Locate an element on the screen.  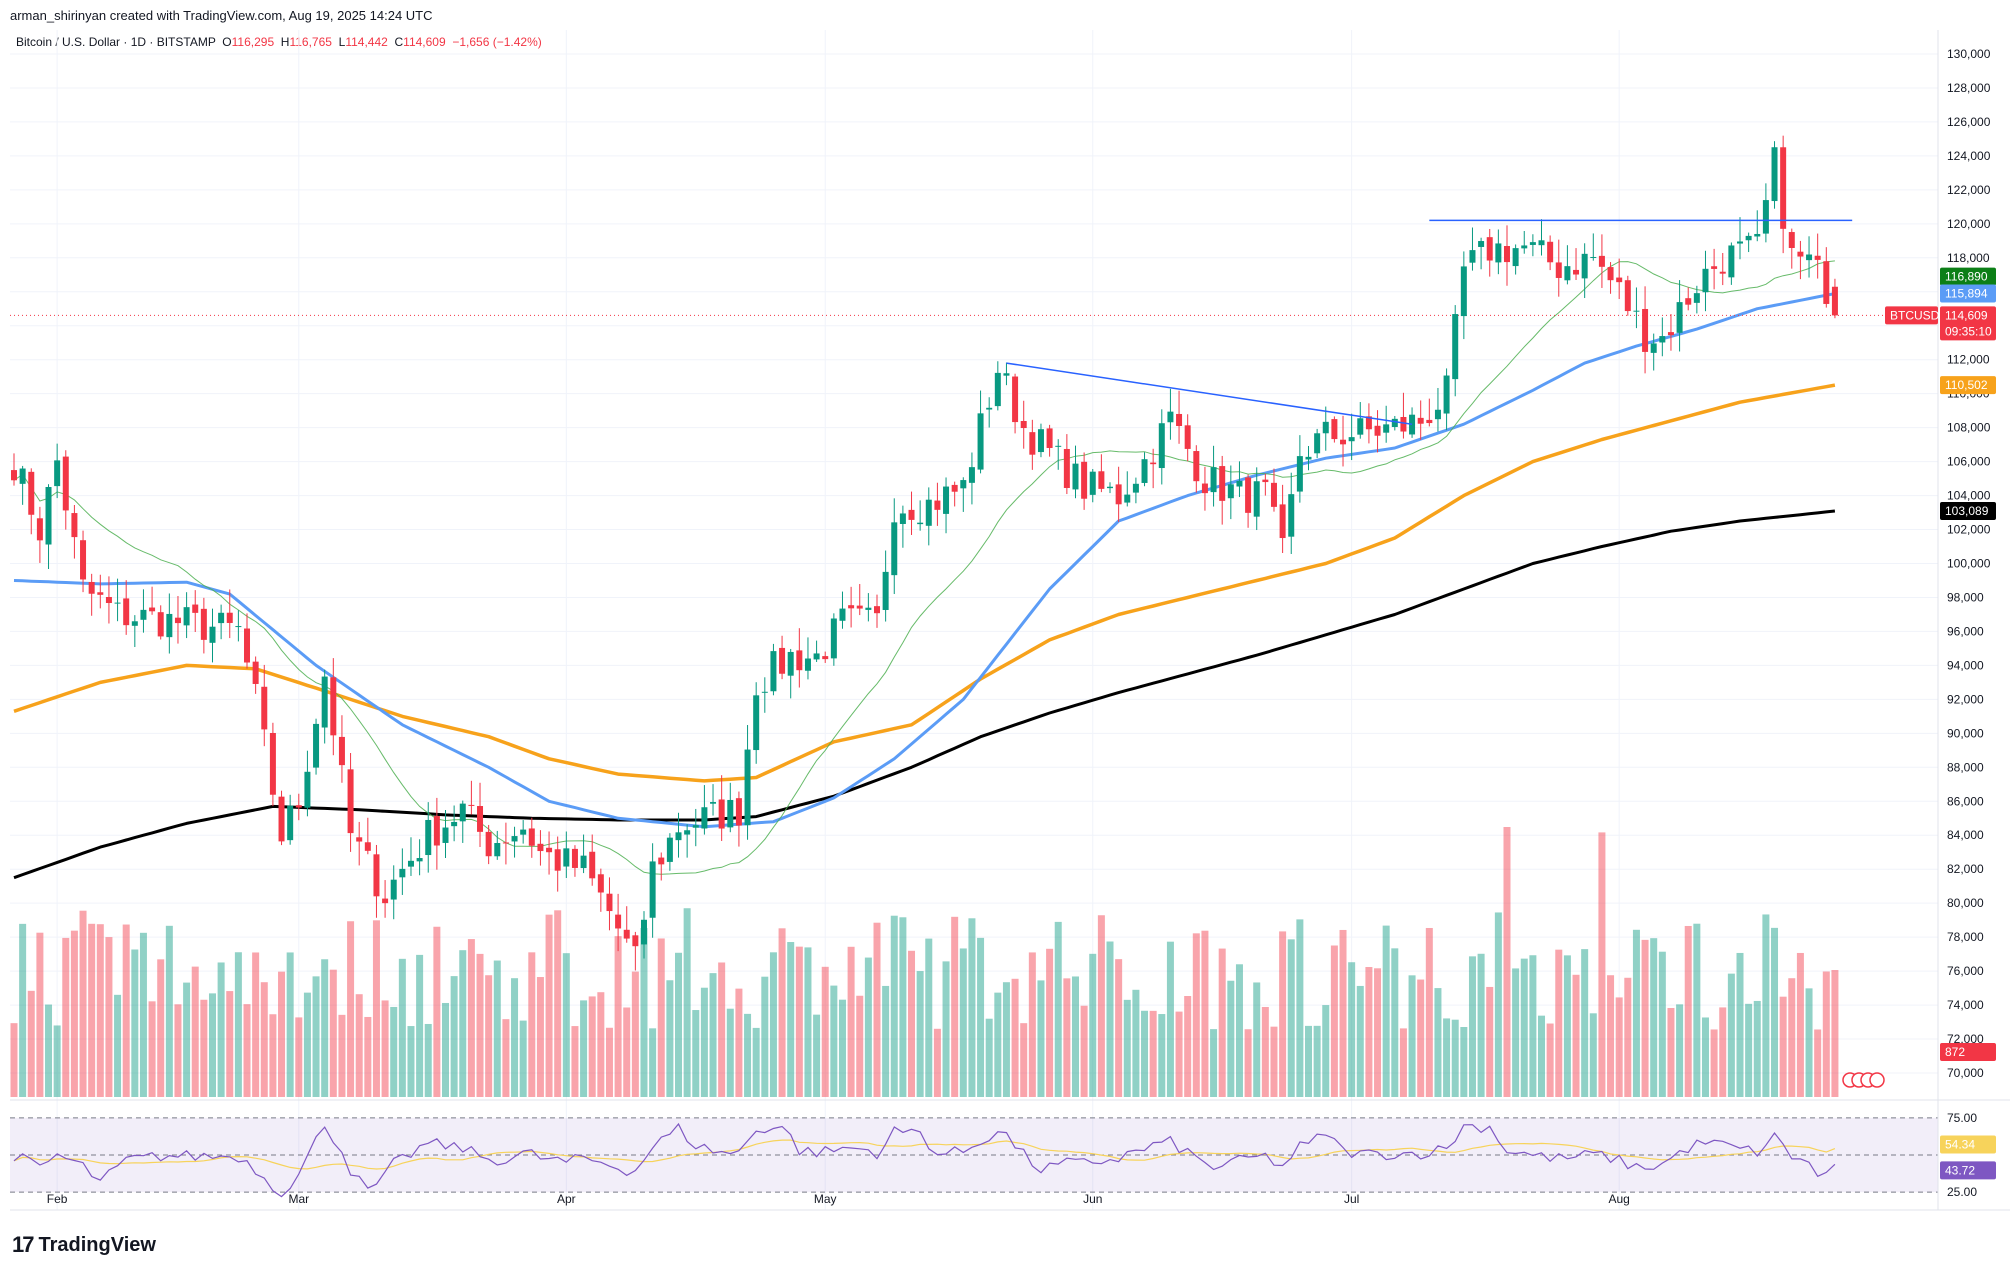
price-tick-label: 70,000 is located at coordinates (1965, 1073).